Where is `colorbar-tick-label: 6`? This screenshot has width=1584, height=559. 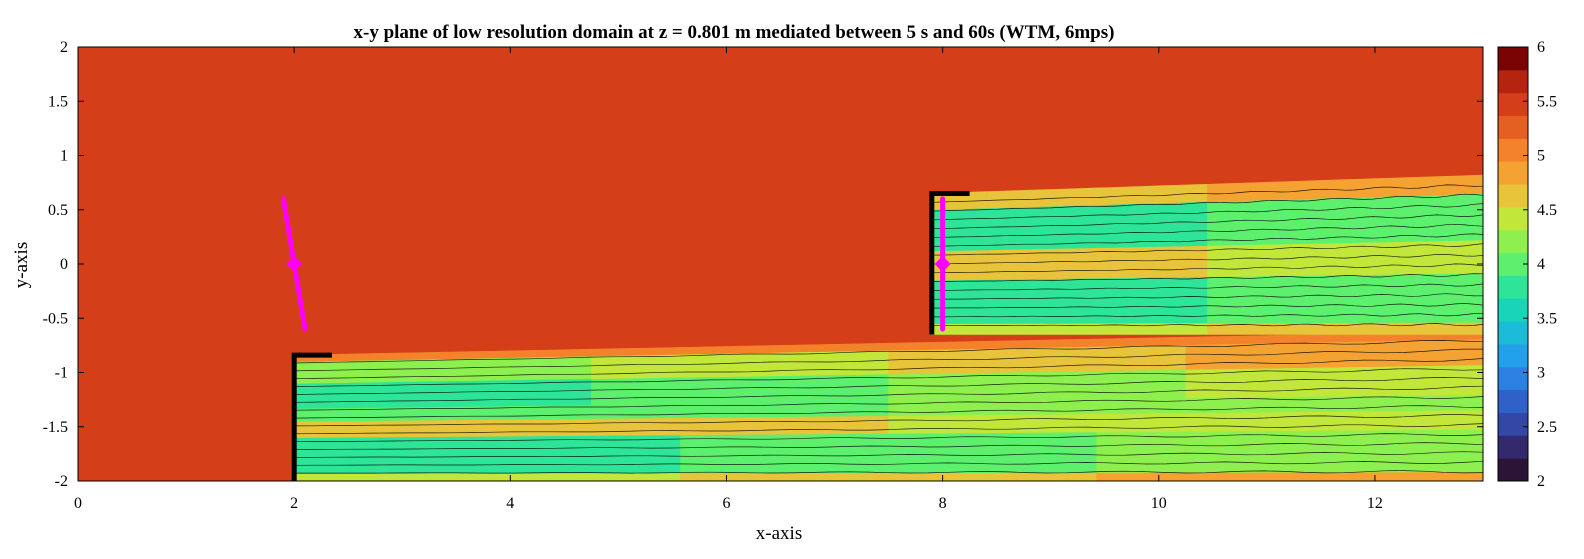
colorbar-tick-label: 6 is located at coordinates (1541, 47).